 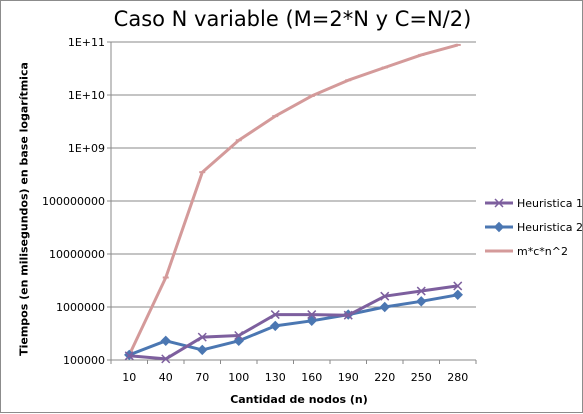 What do you see at coordinates (238, 377) in the screenshot?
I see `x-tick-label: 100` at bounding box center [238, 377].